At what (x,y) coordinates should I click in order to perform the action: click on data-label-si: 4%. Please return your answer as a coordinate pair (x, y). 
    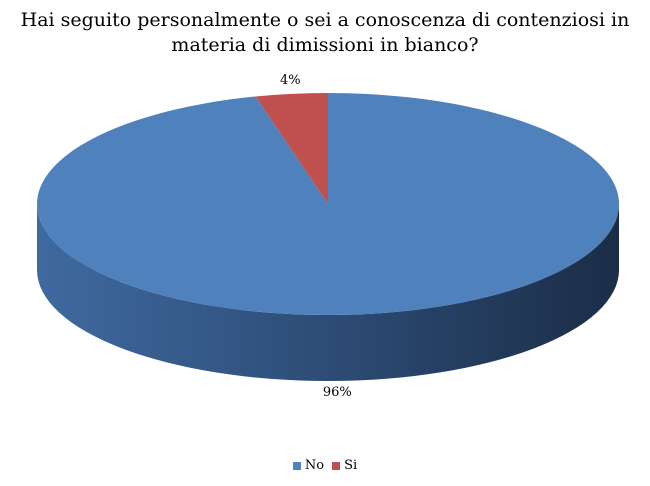
    Looking at the image, I should click on (290, 80).